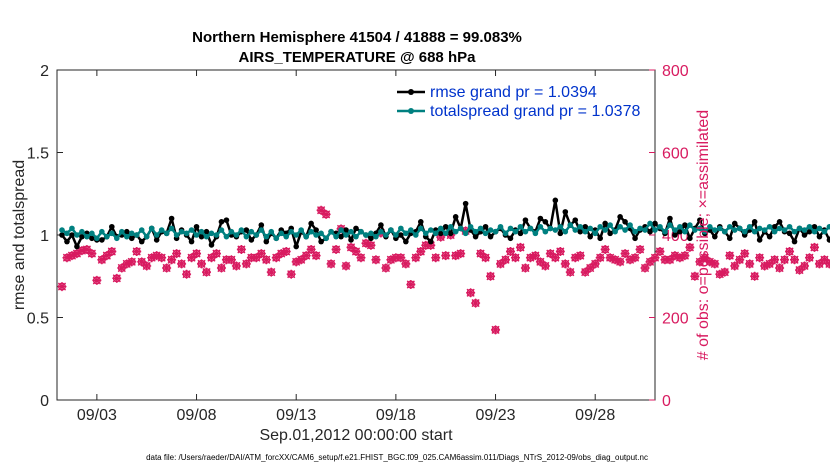  I want to click on x-tick-label: 09/03, so click(97, 415).